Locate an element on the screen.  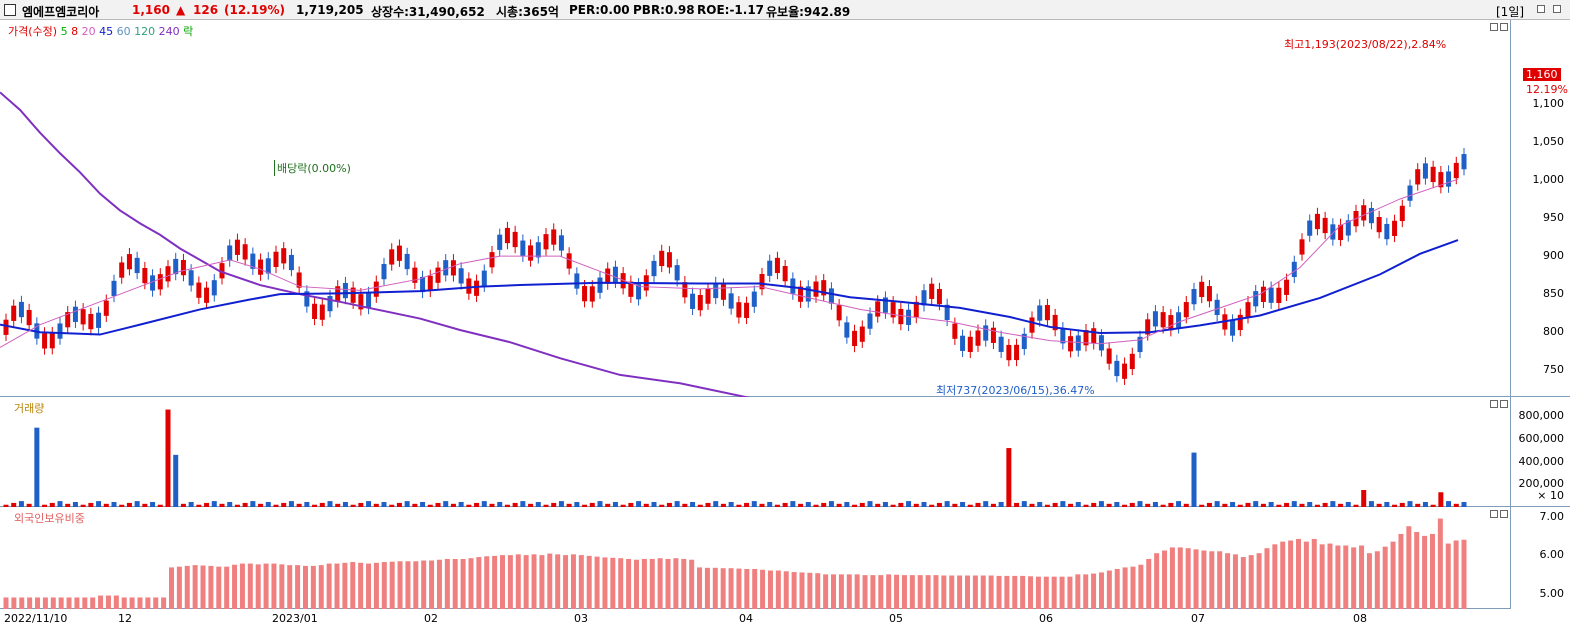
price-tick: 900 is located at coordinates (1553, 256).